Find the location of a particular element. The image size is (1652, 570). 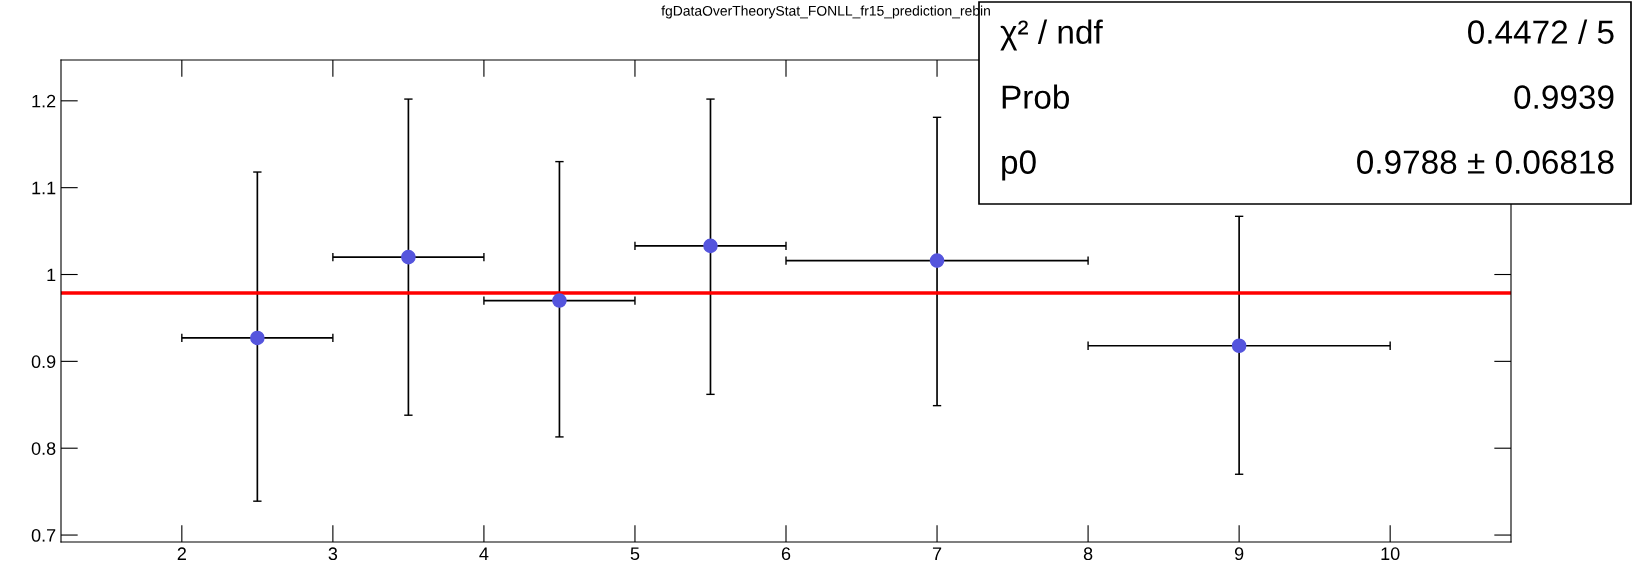

text: 0.4472 / 5 is located at coordinates (1541, 31).